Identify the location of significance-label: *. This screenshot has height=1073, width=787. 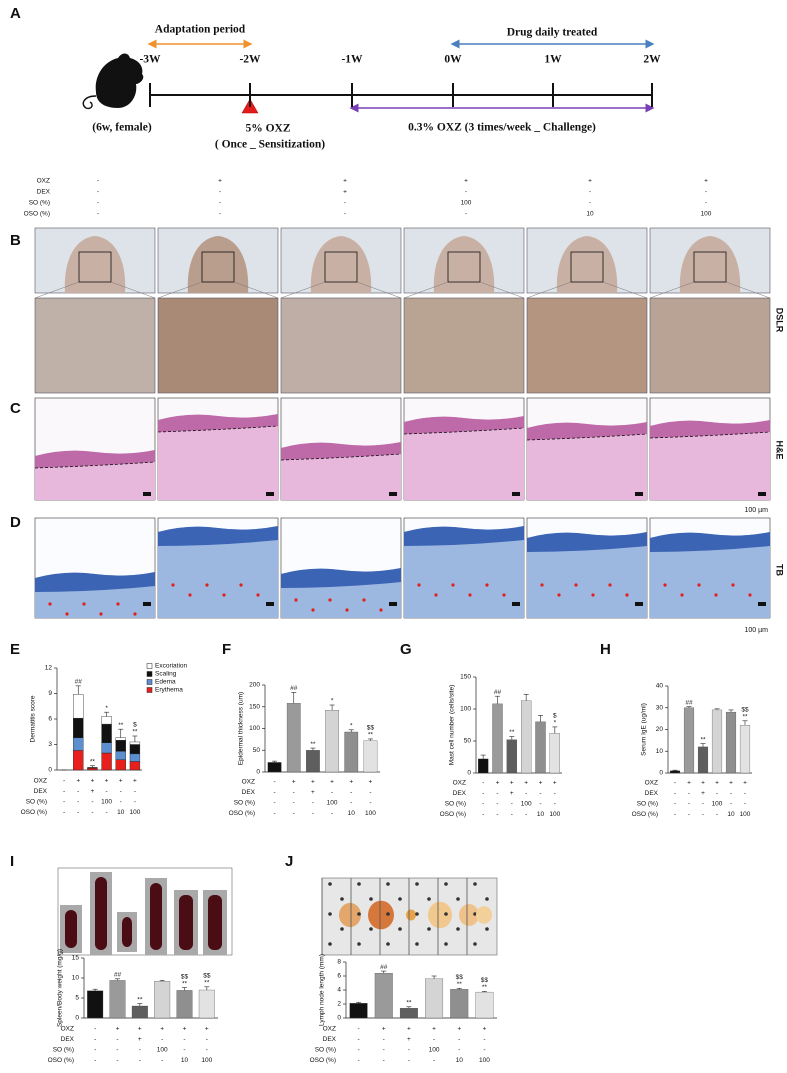
(332, 701).